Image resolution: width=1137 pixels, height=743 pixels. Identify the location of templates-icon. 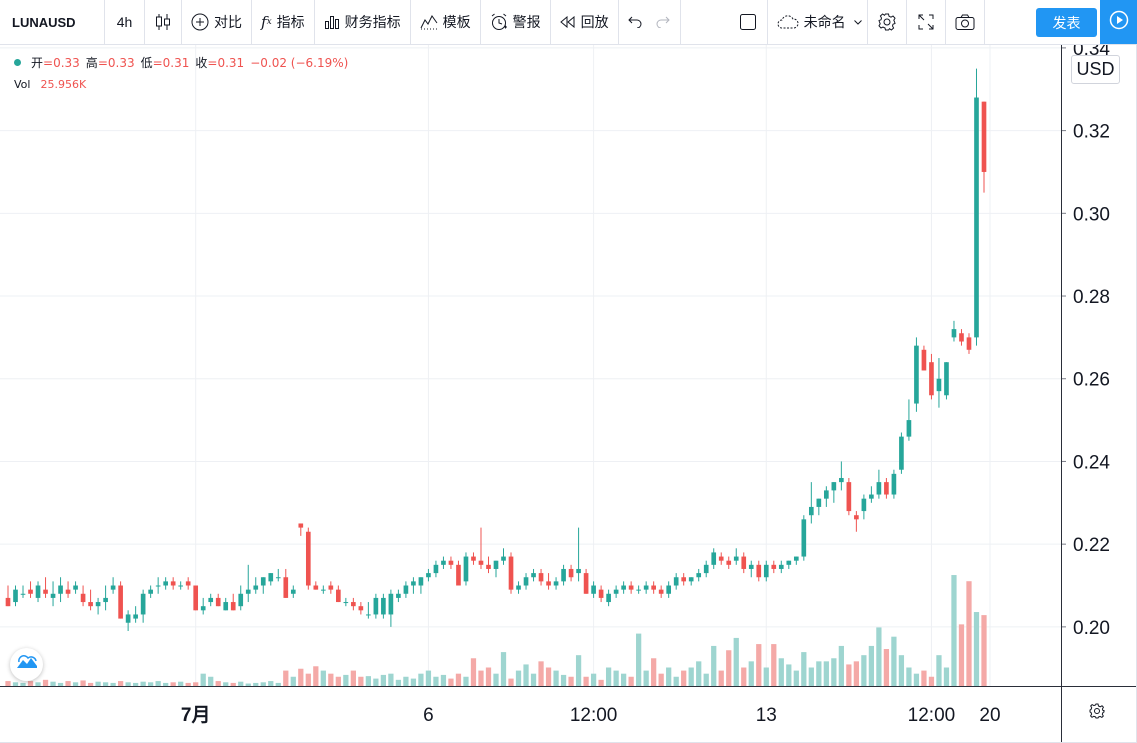
(429, 22).